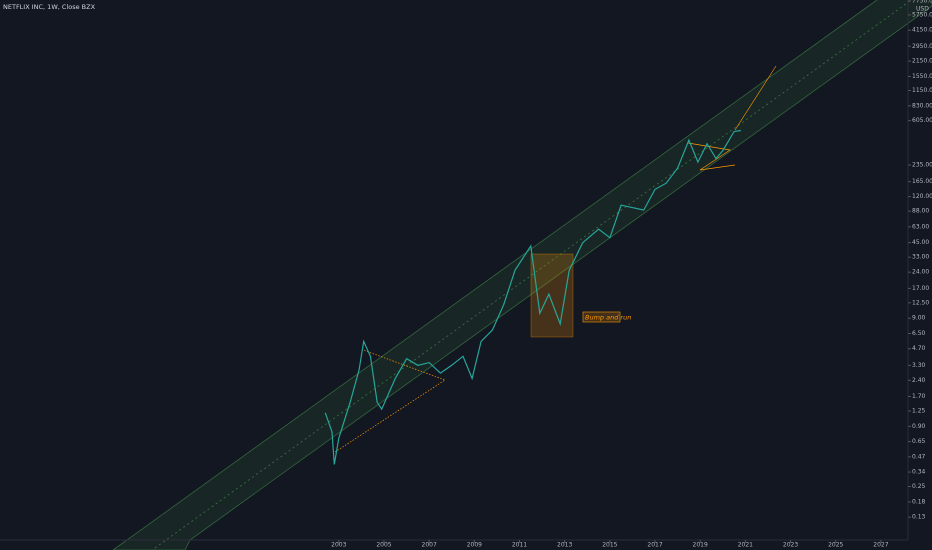 Image resolution: width=932 pixels, height=550 pixels. I want to click on annotation: Bump and run, so click(608, 318).